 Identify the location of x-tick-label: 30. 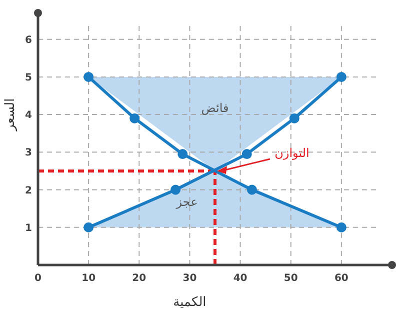
(189, 278).